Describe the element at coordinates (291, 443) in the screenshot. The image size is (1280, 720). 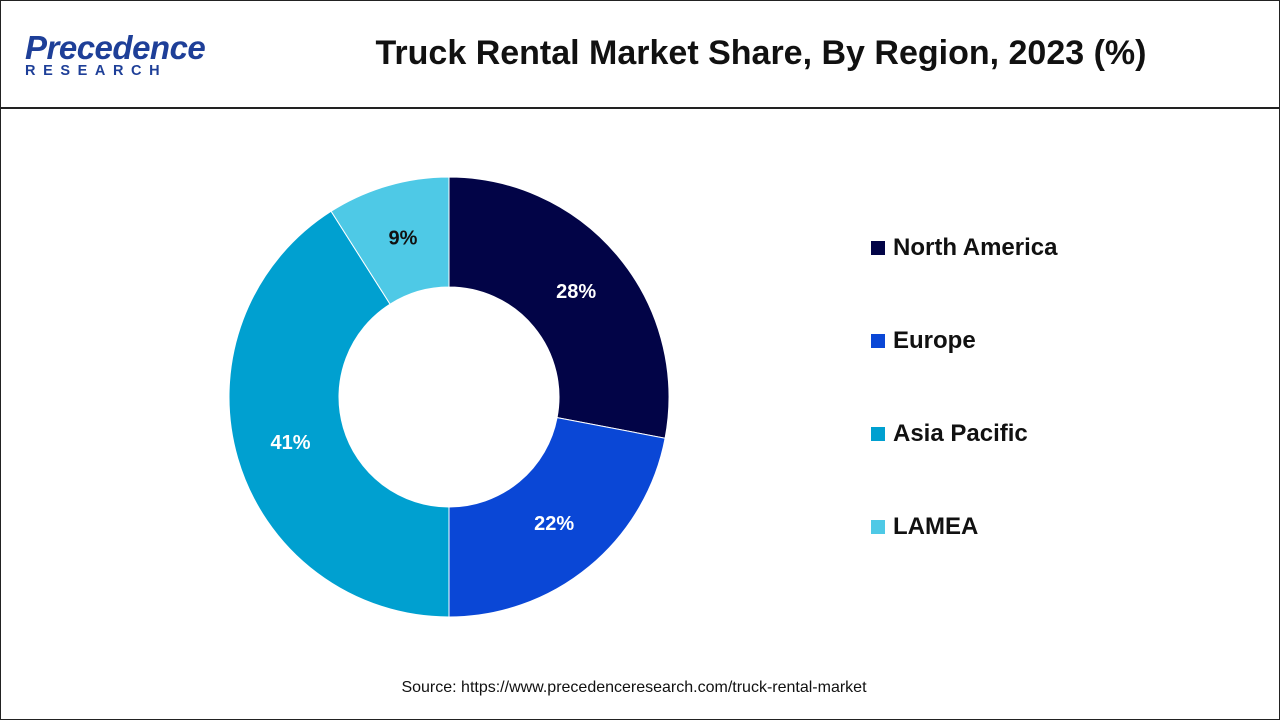
I see `data-label-asia-pacific: 41%` at that location.